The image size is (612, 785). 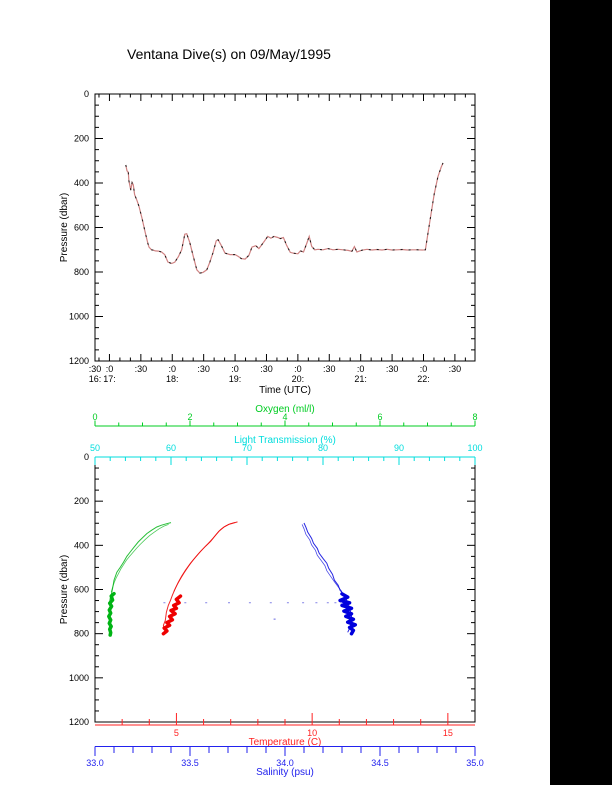 I want to click on time-hour-label: 18:, so click(x=172, y=379).